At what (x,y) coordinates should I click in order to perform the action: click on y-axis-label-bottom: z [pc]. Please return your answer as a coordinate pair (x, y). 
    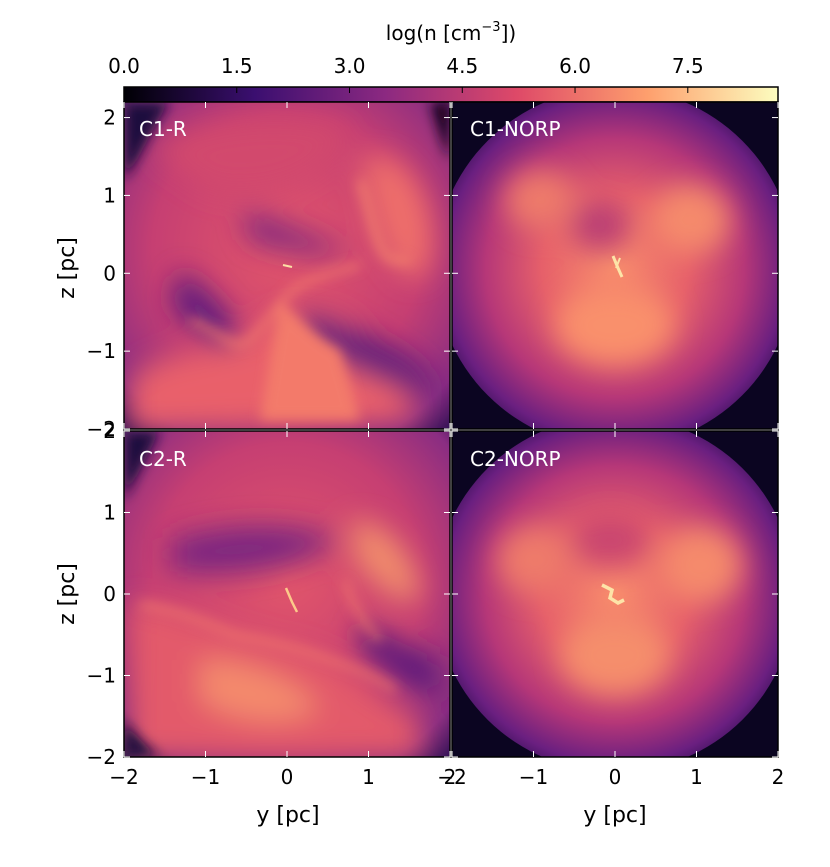
    Looking at the image, I should click on (67, 594).